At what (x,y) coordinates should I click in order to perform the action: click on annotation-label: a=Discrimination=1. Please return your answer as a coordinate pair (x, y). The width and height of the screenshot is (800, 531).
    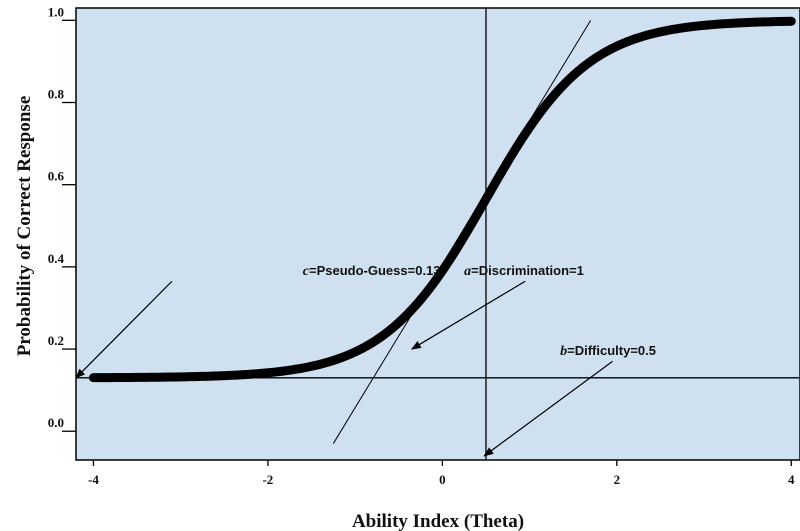
    Looking at the image, I should click on (524, 271).